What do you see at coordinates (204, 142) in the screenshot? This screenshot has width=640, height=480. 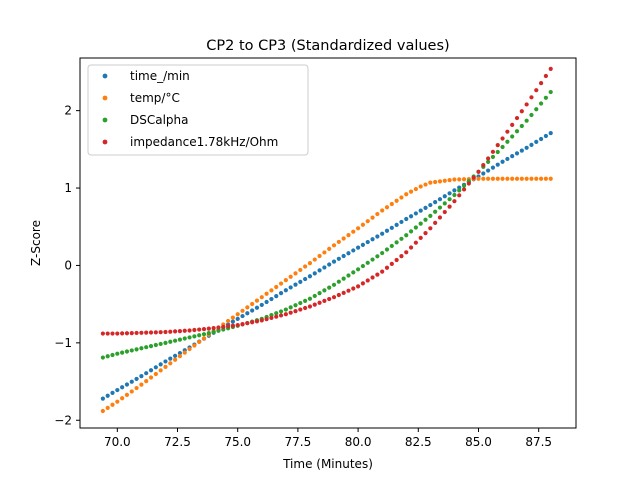 I see `legend-label: impedance1.78kHz/Ohm` at bounding box center [204, 142].